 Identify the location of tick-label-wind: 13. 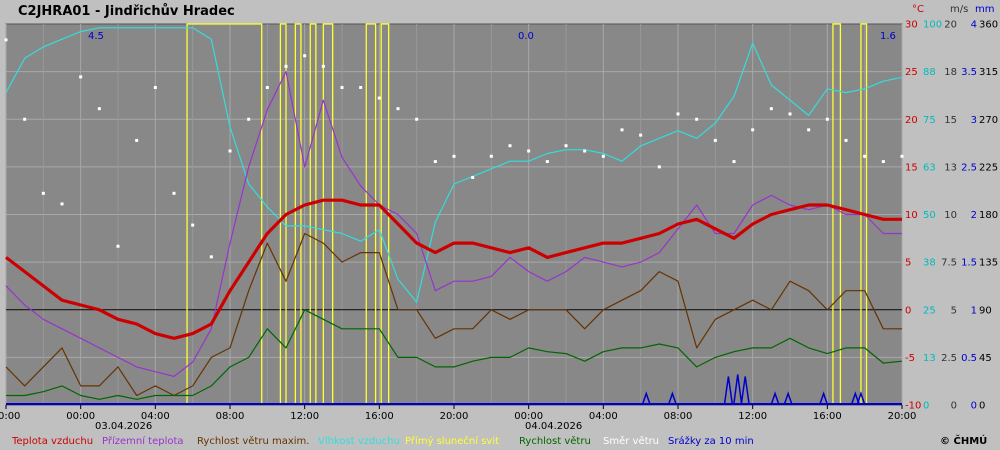
(950, 167).